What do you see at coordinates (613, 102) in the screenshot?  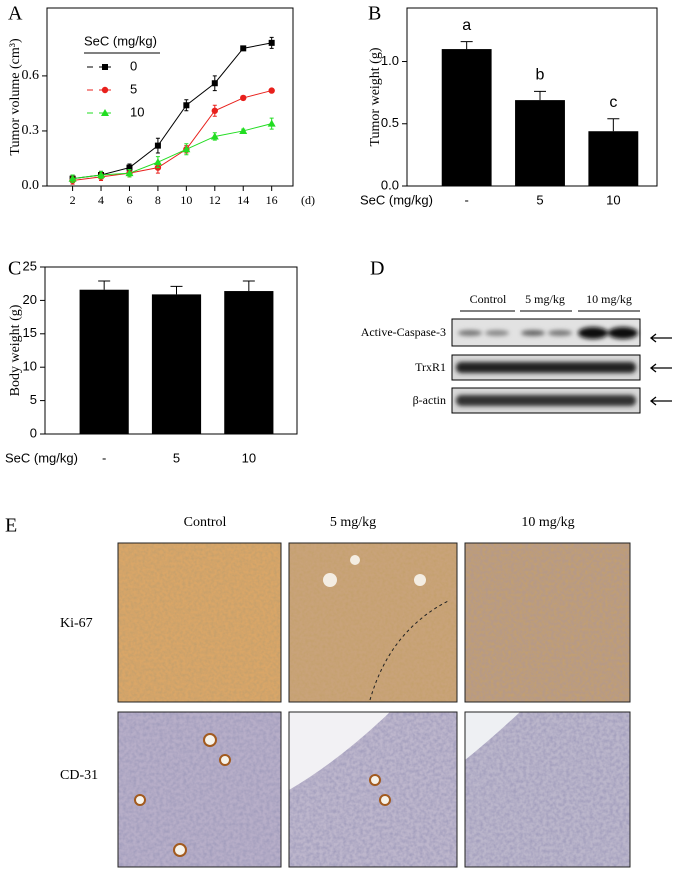 I see `annotation: c` at bounding box center [613, 102].